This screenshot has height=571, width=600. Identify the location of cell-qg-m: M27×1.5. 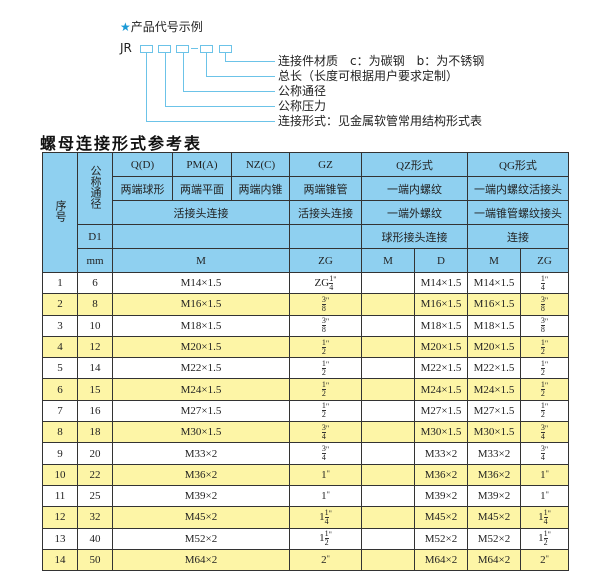
(494, 411).